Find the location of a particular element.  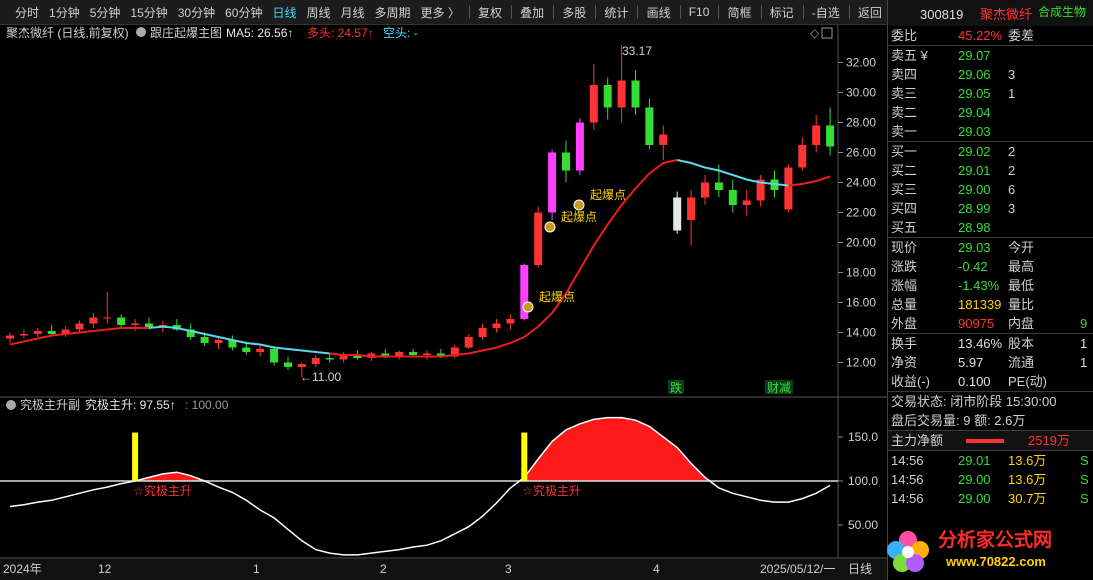

quote-row: 涨跌 -0.42 最高 is located at coordinates (990, 266).